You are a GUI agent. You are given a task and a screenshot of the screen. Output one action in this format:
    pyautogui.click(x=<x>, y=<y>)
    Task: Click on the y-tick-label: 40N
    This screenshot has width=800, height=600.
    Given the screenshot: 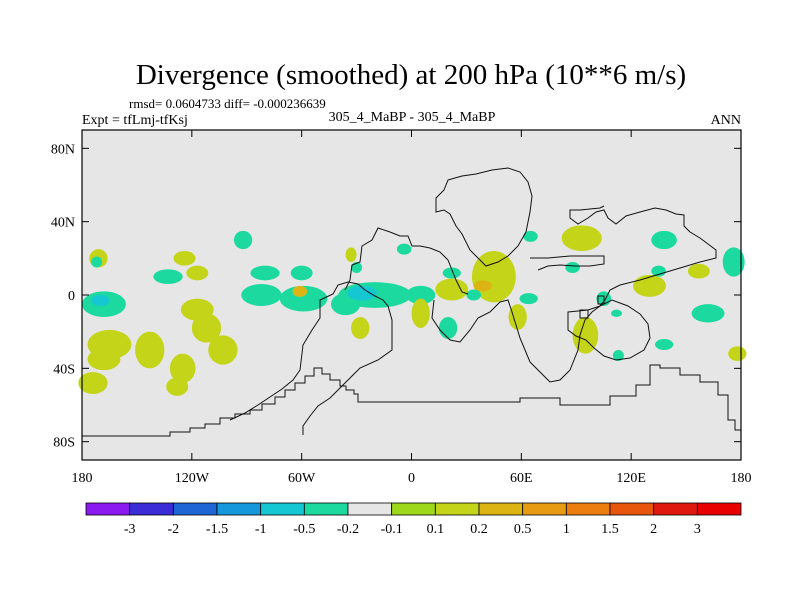 What is the action you would take?
    pyautogui.click(x=63, y=223)
    